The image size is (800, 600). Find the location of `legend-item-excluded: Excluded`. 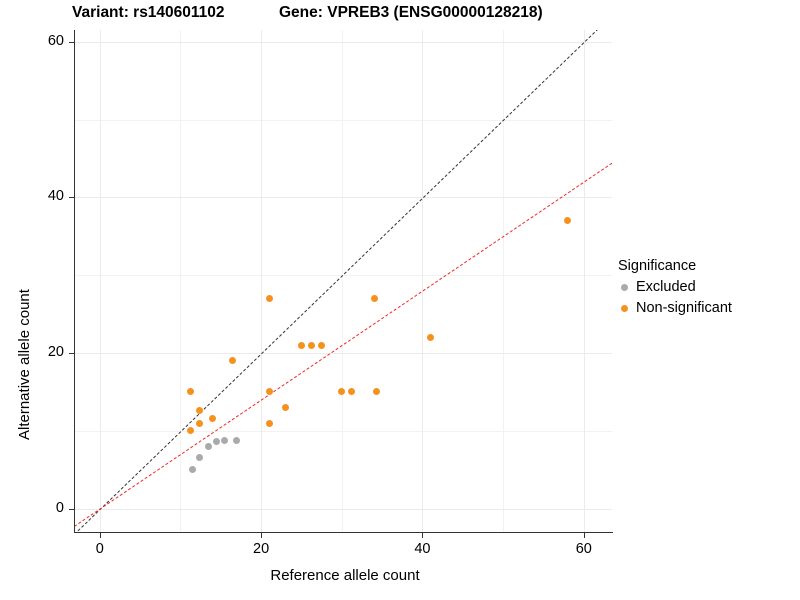

legend-item-excluded: Excluded is located at coordinates (708, 287).